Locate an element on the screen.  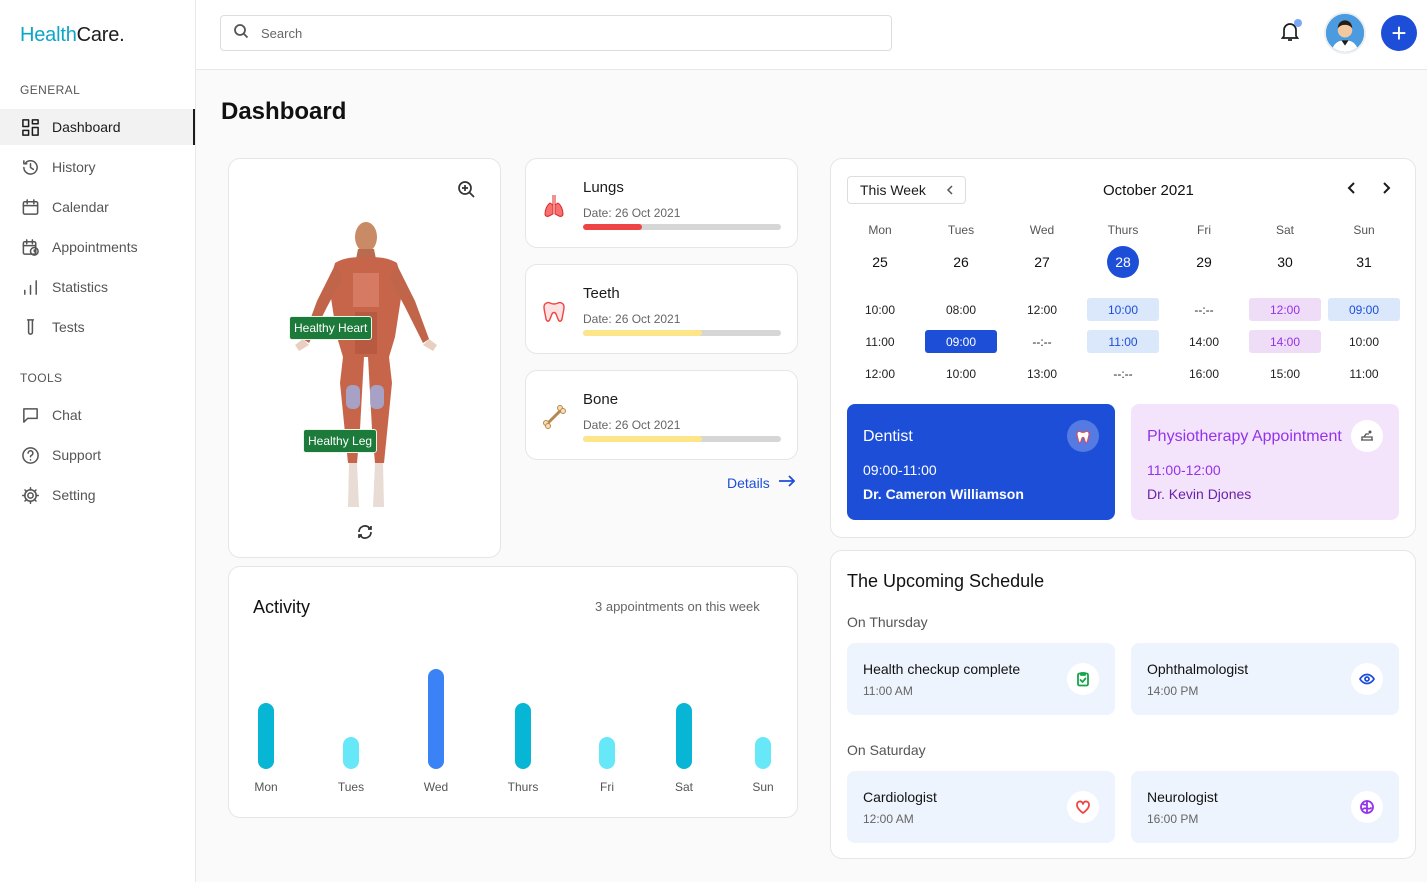
schedule-item-time: 12:00 AM is located at coordinates (888, 819).